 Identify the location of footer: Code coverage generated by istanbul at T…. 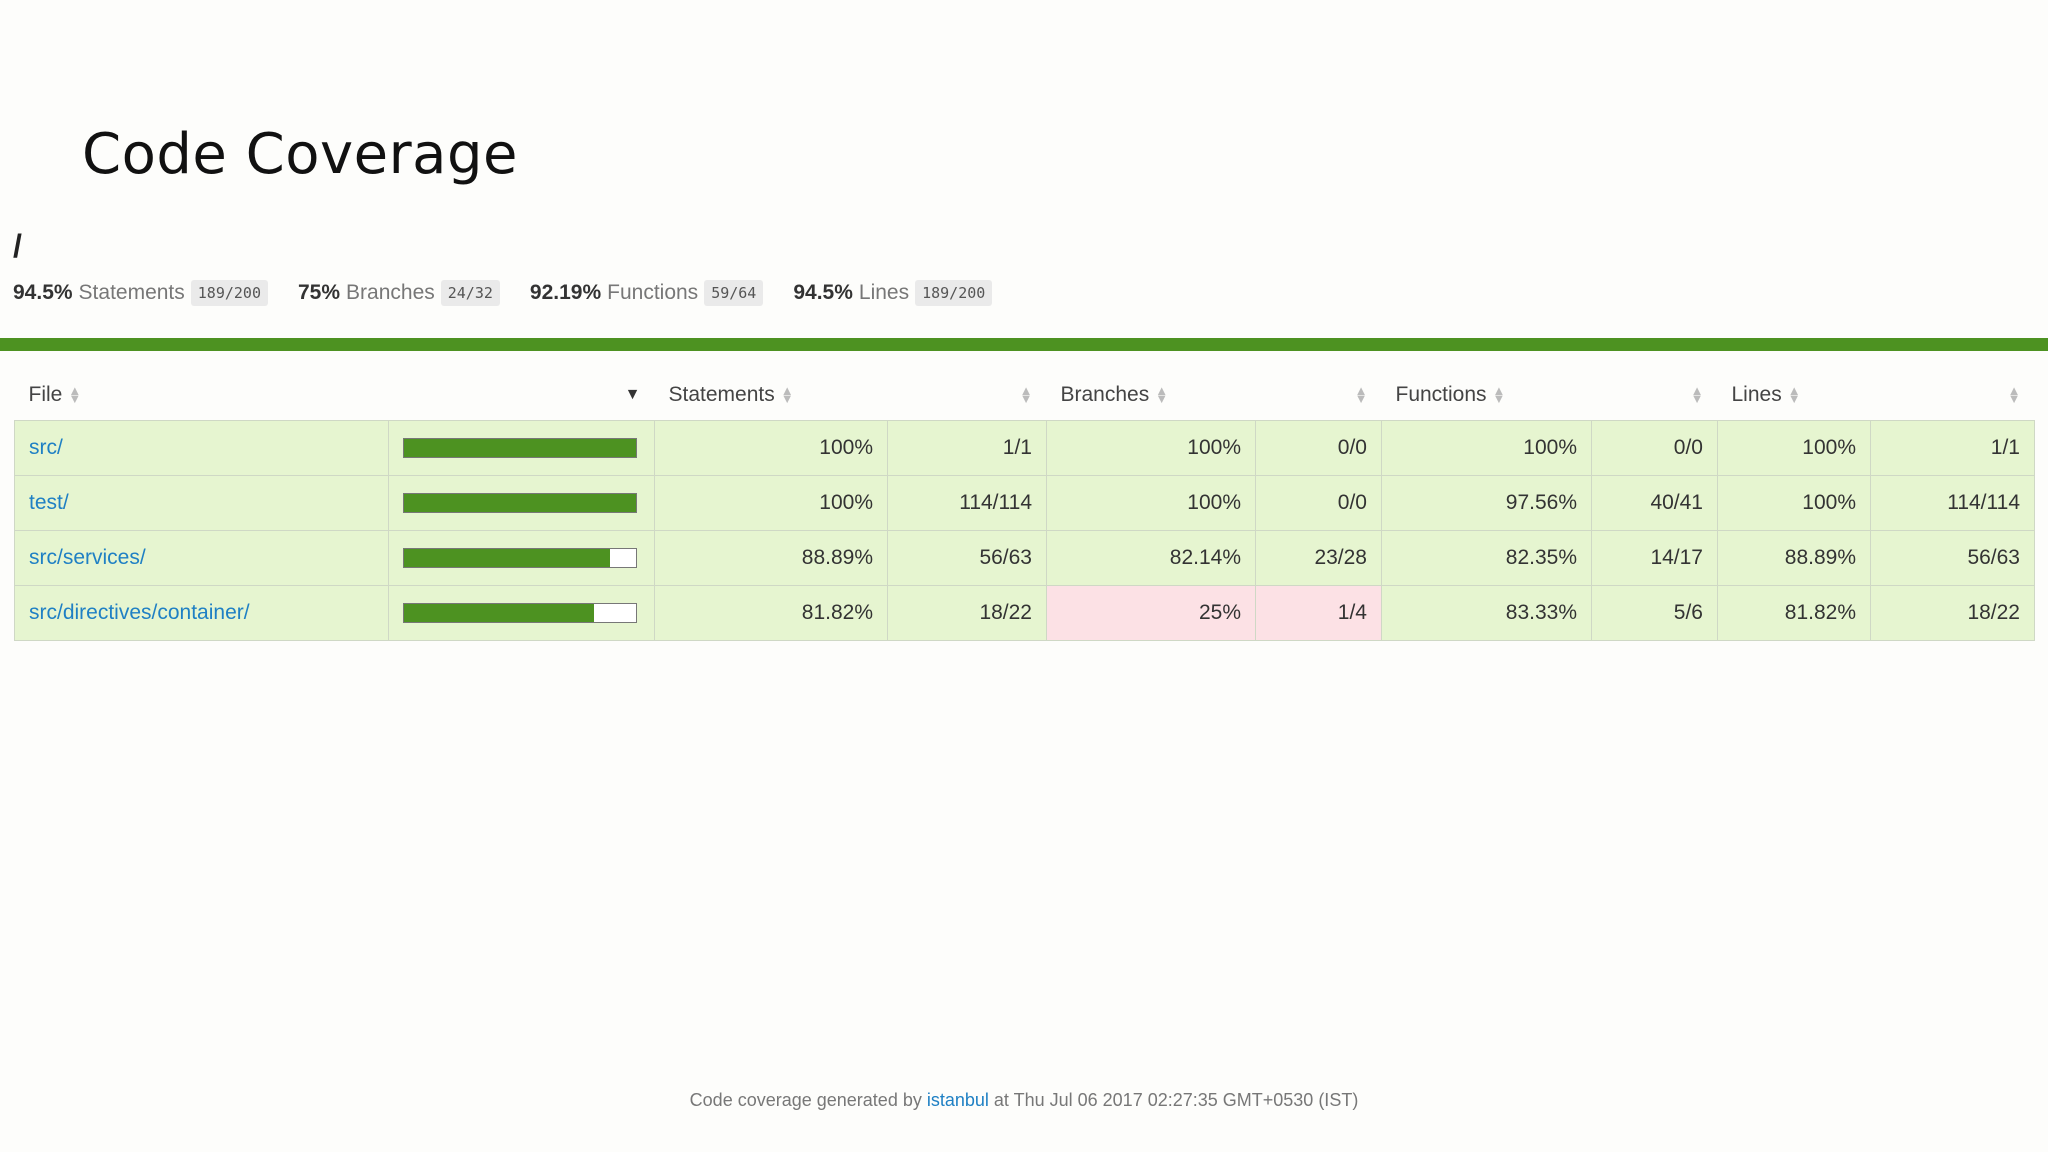
(1024, 1100).